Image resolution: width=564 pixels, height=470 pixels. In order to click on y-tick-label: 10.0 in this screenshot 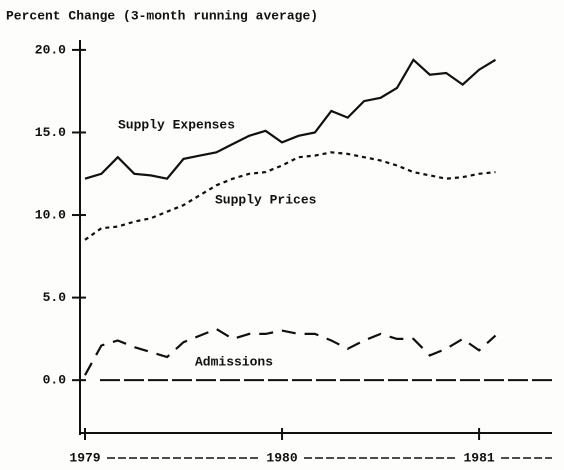, I will do `click(50, 214)`.